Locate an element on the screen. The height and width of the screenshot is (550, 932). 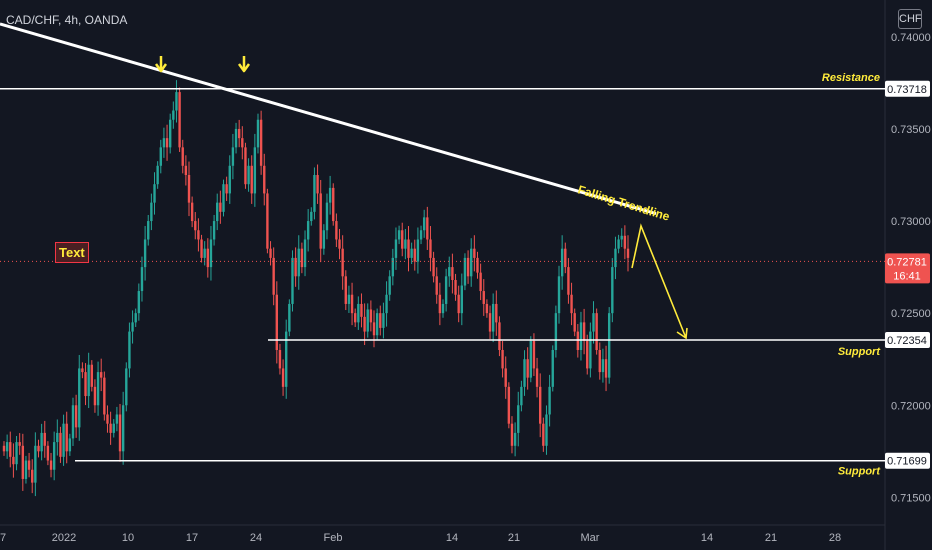
current-price-tag-bg is located at coordinates (907, 268).